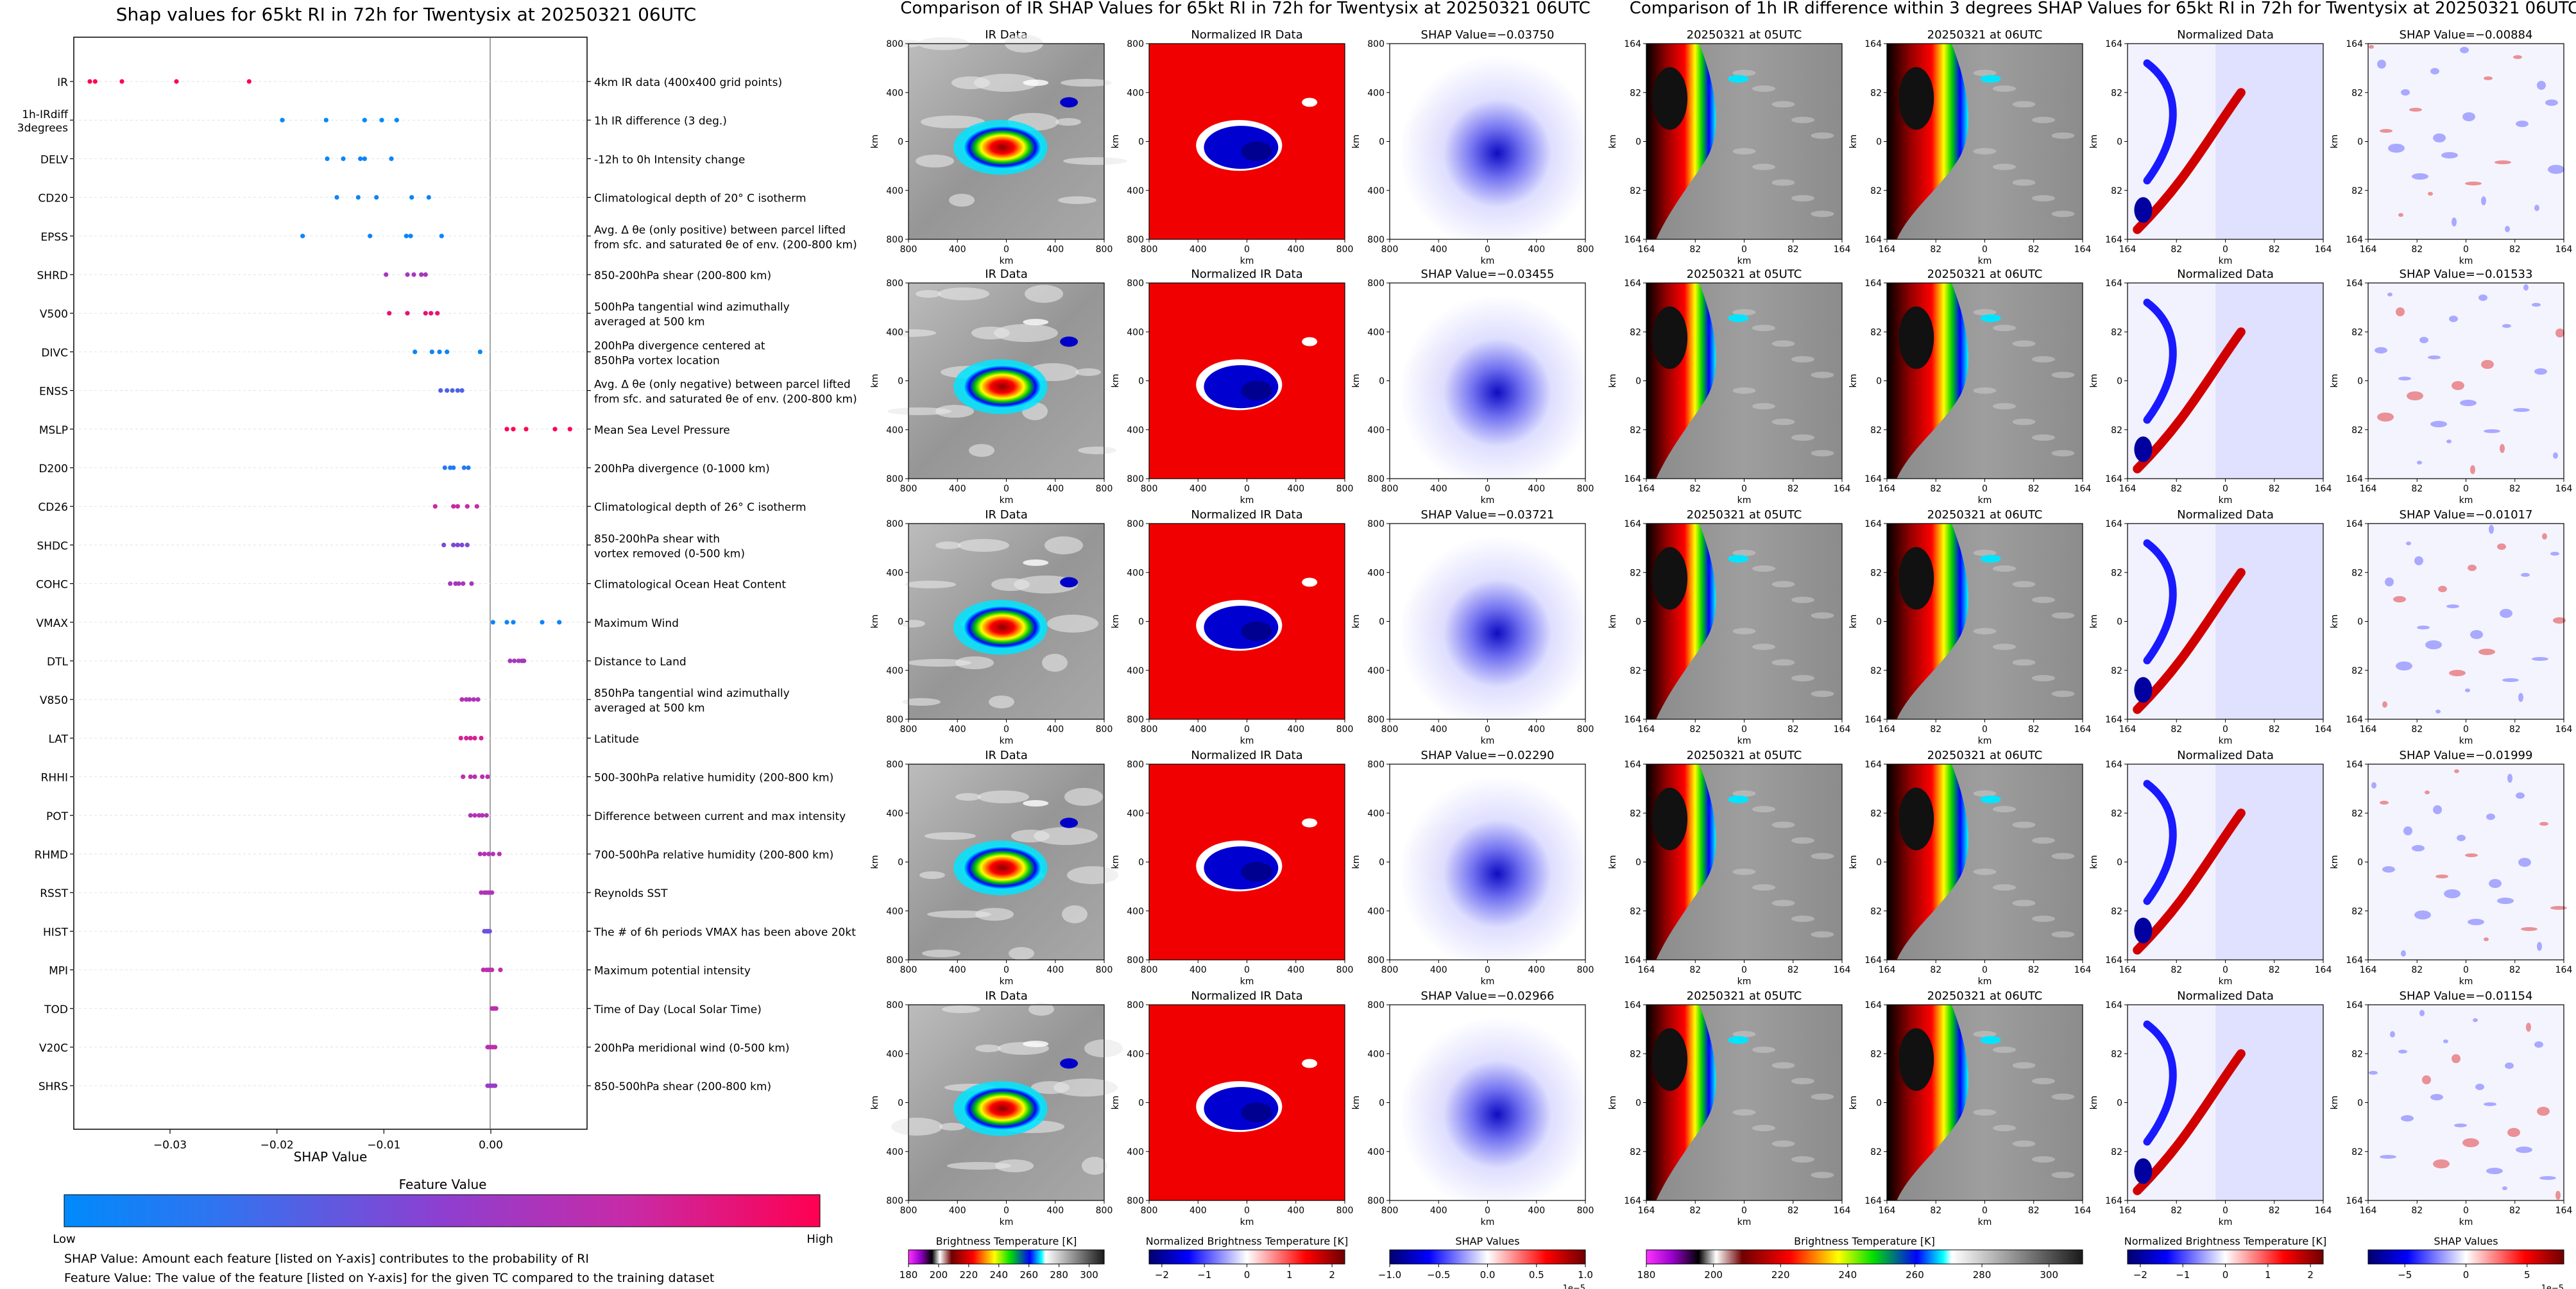 This screenshot has width=2576, height=1289. I want to click on colorbar-tick-label: 200, so click(939, 1275).